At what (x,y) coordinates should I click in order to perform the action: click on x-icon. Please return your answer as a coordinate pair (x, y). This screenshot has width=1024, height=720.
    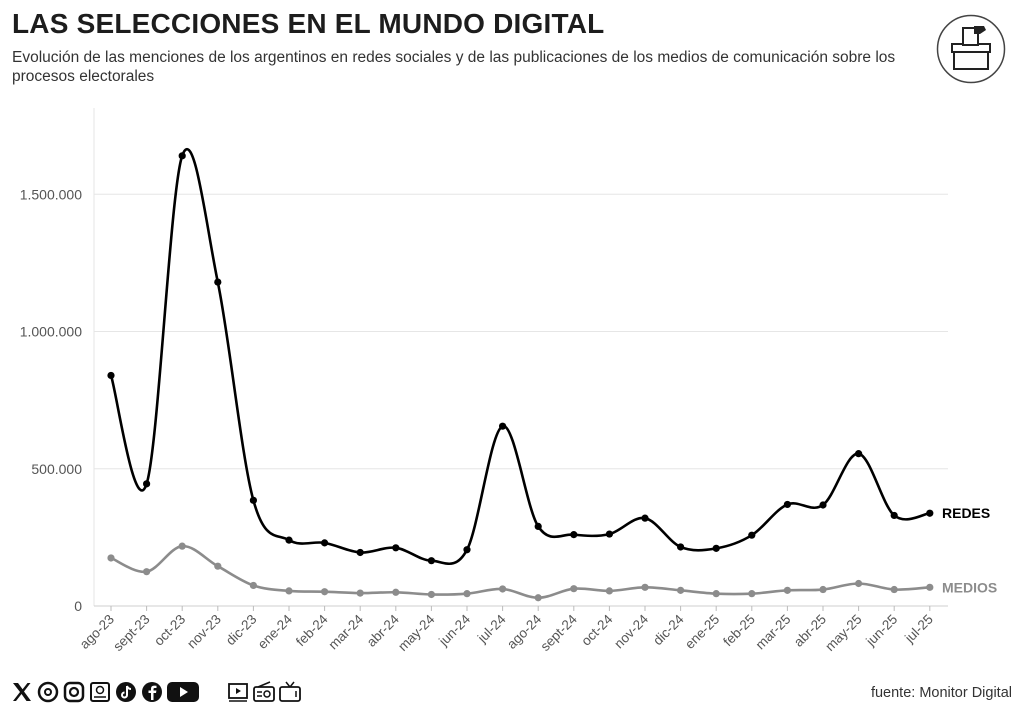
    Looking at the image, I should click on (22, 692).